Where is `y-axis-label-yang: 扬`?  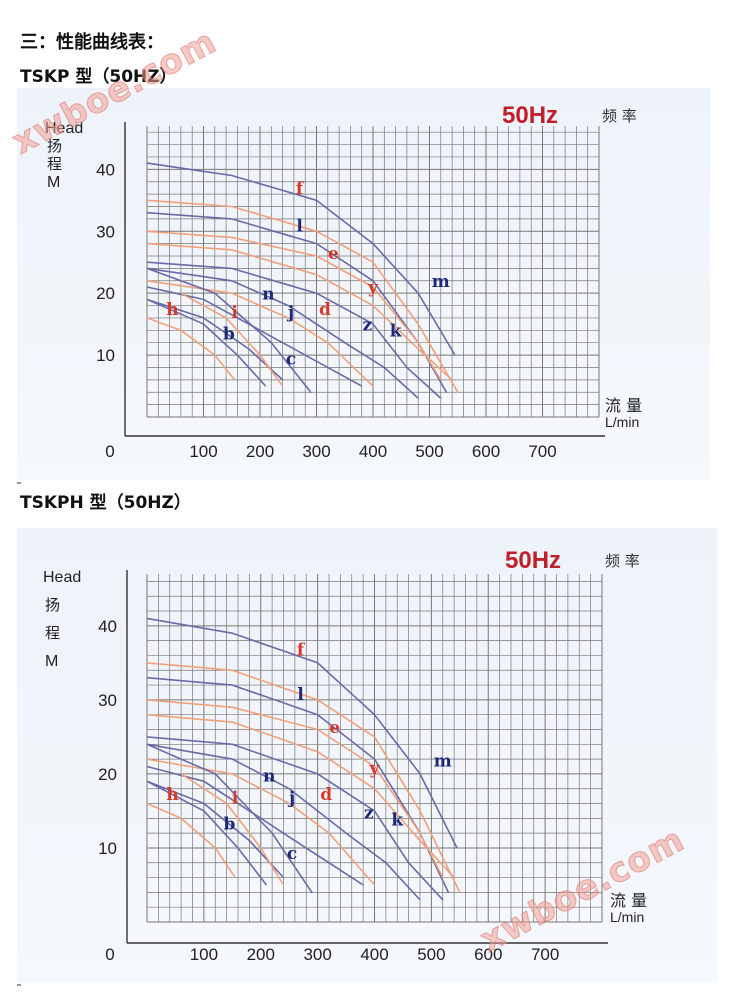 y-axis-label-yang: 扬 is located at coordinates (54, 146).